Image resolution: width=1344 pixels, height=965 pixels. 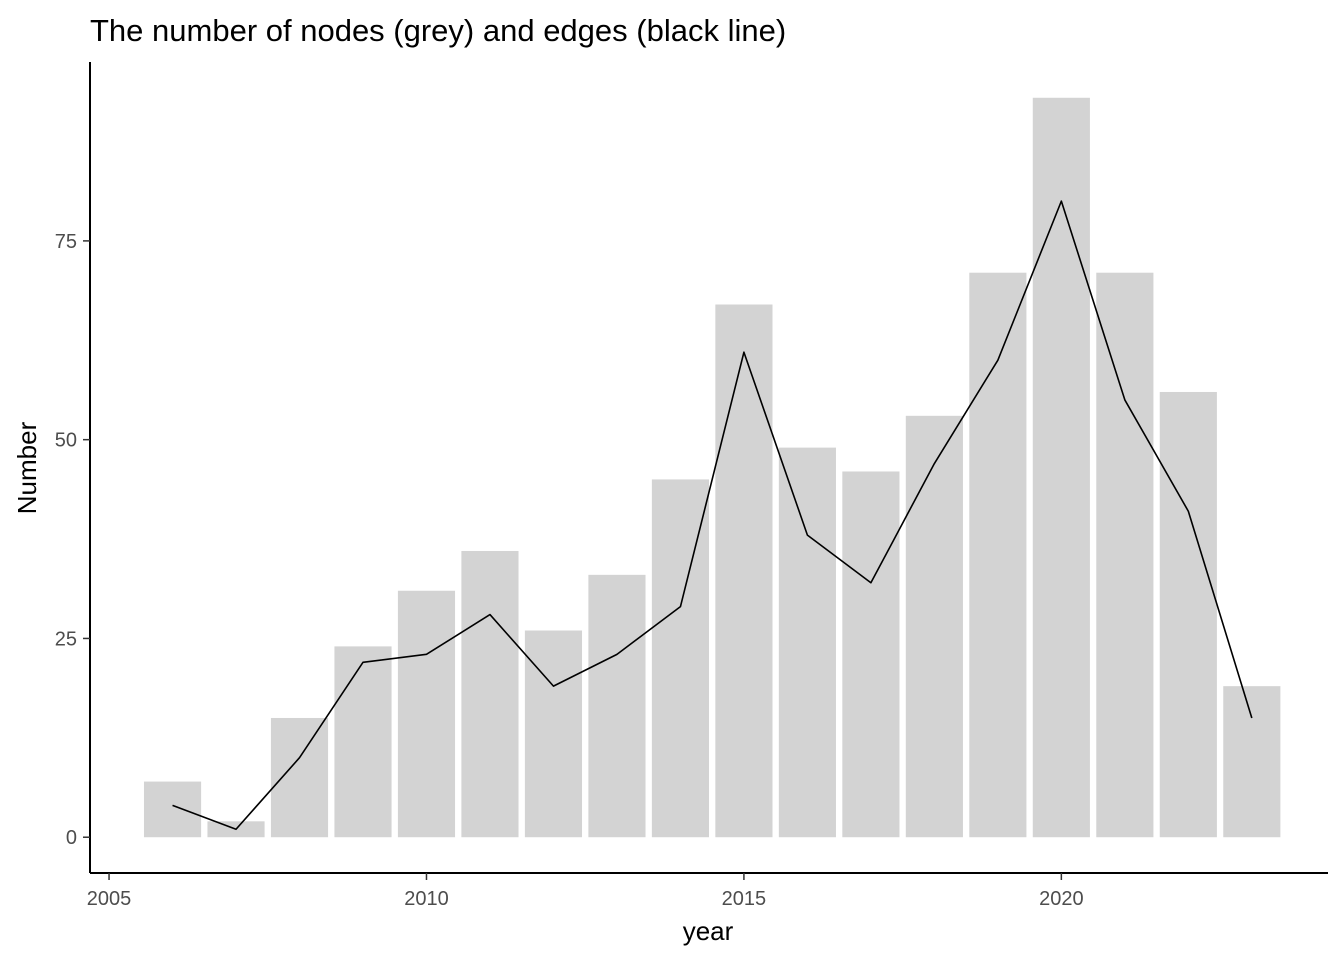 I want to click on bar-2022, so click(x=1188, y=614).